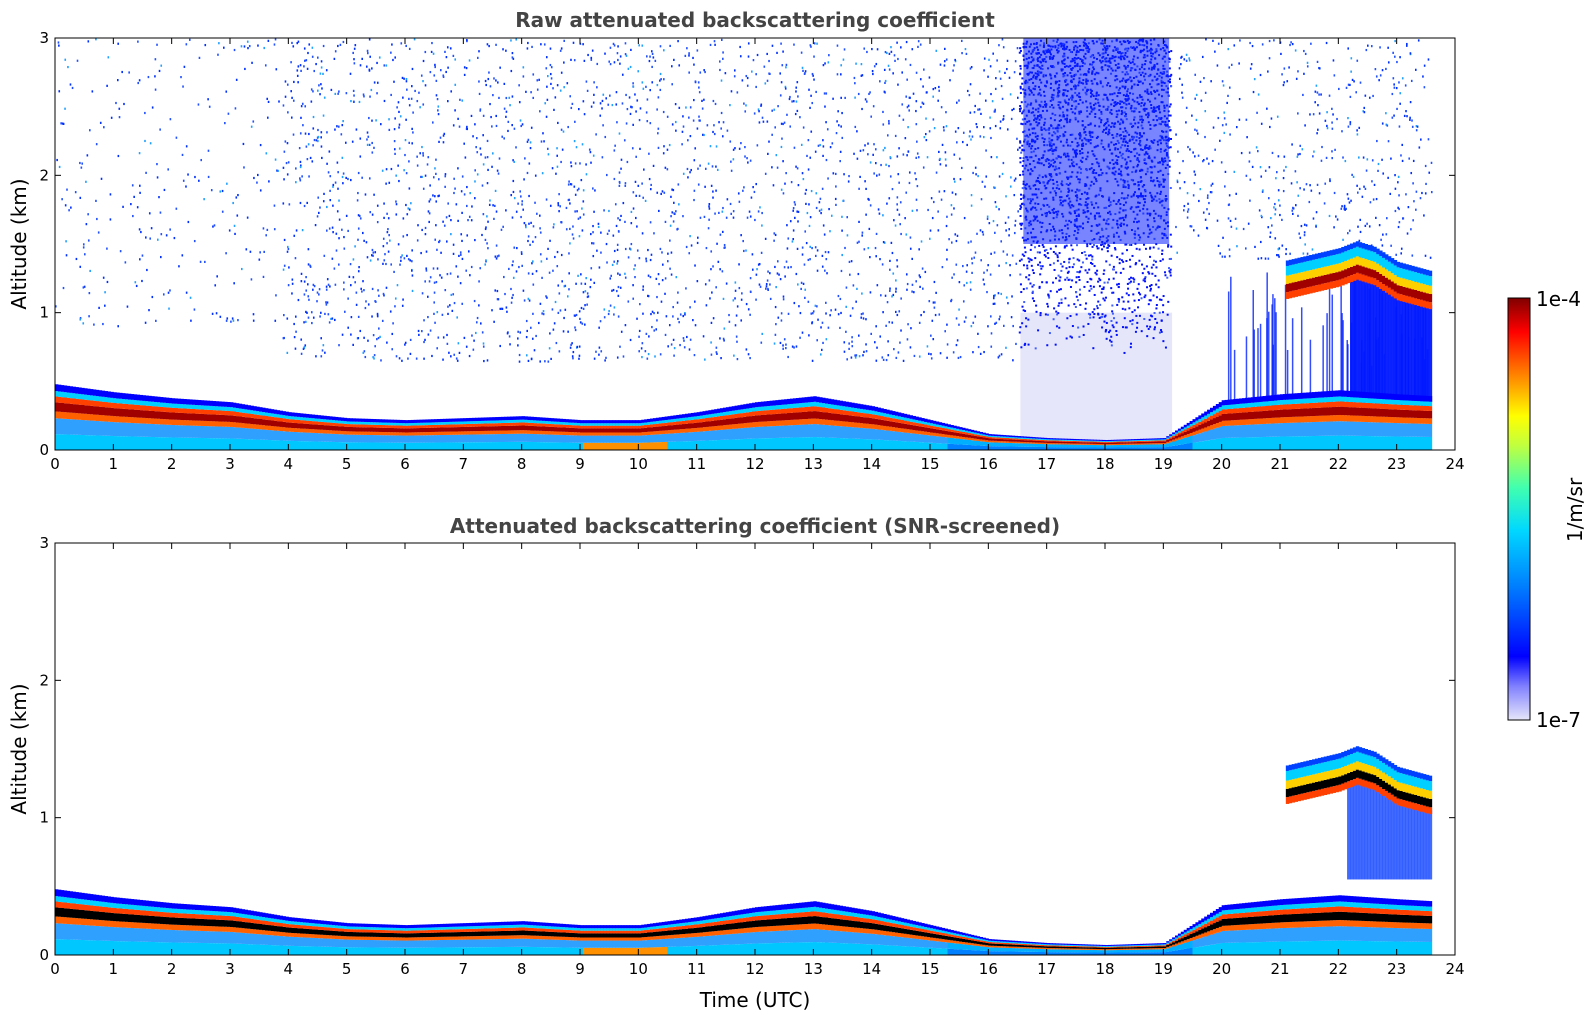 The image size is (1595, 1020). Describe the element at coordinates (1547, 509) in the screenshot. I see `colorbar: 1e-4 1e-7 1/m/sr` at that location.